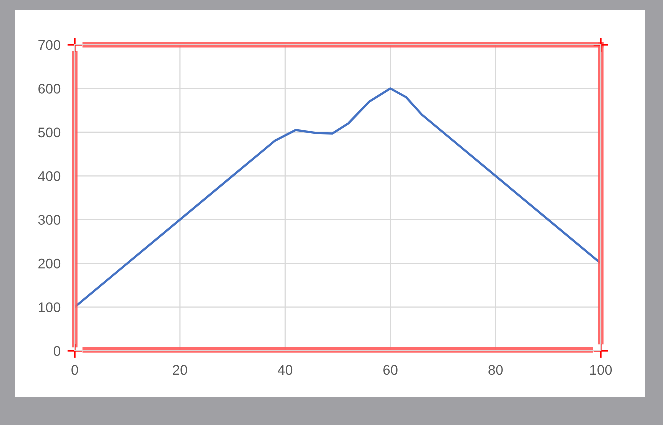  What do you see at coordinates (49, 45) in the screenshot?
I see `y-tick-label: 700` at bounding box center [49, 45].